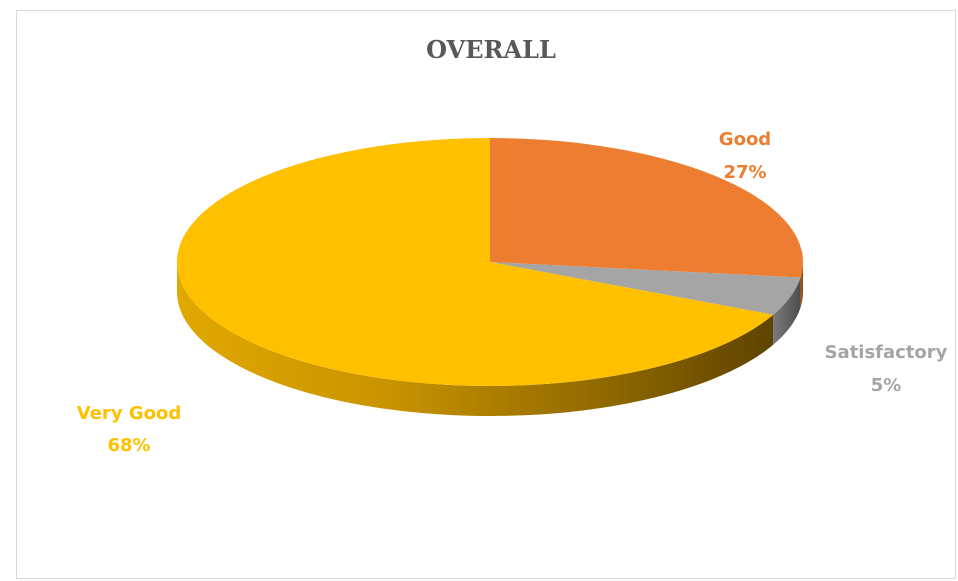 The image size is (958, 581). What do you see at coordinates (787, 311) in the screenshot?
I see `pie-side-satisfactory` at bounding box center [787, 311].